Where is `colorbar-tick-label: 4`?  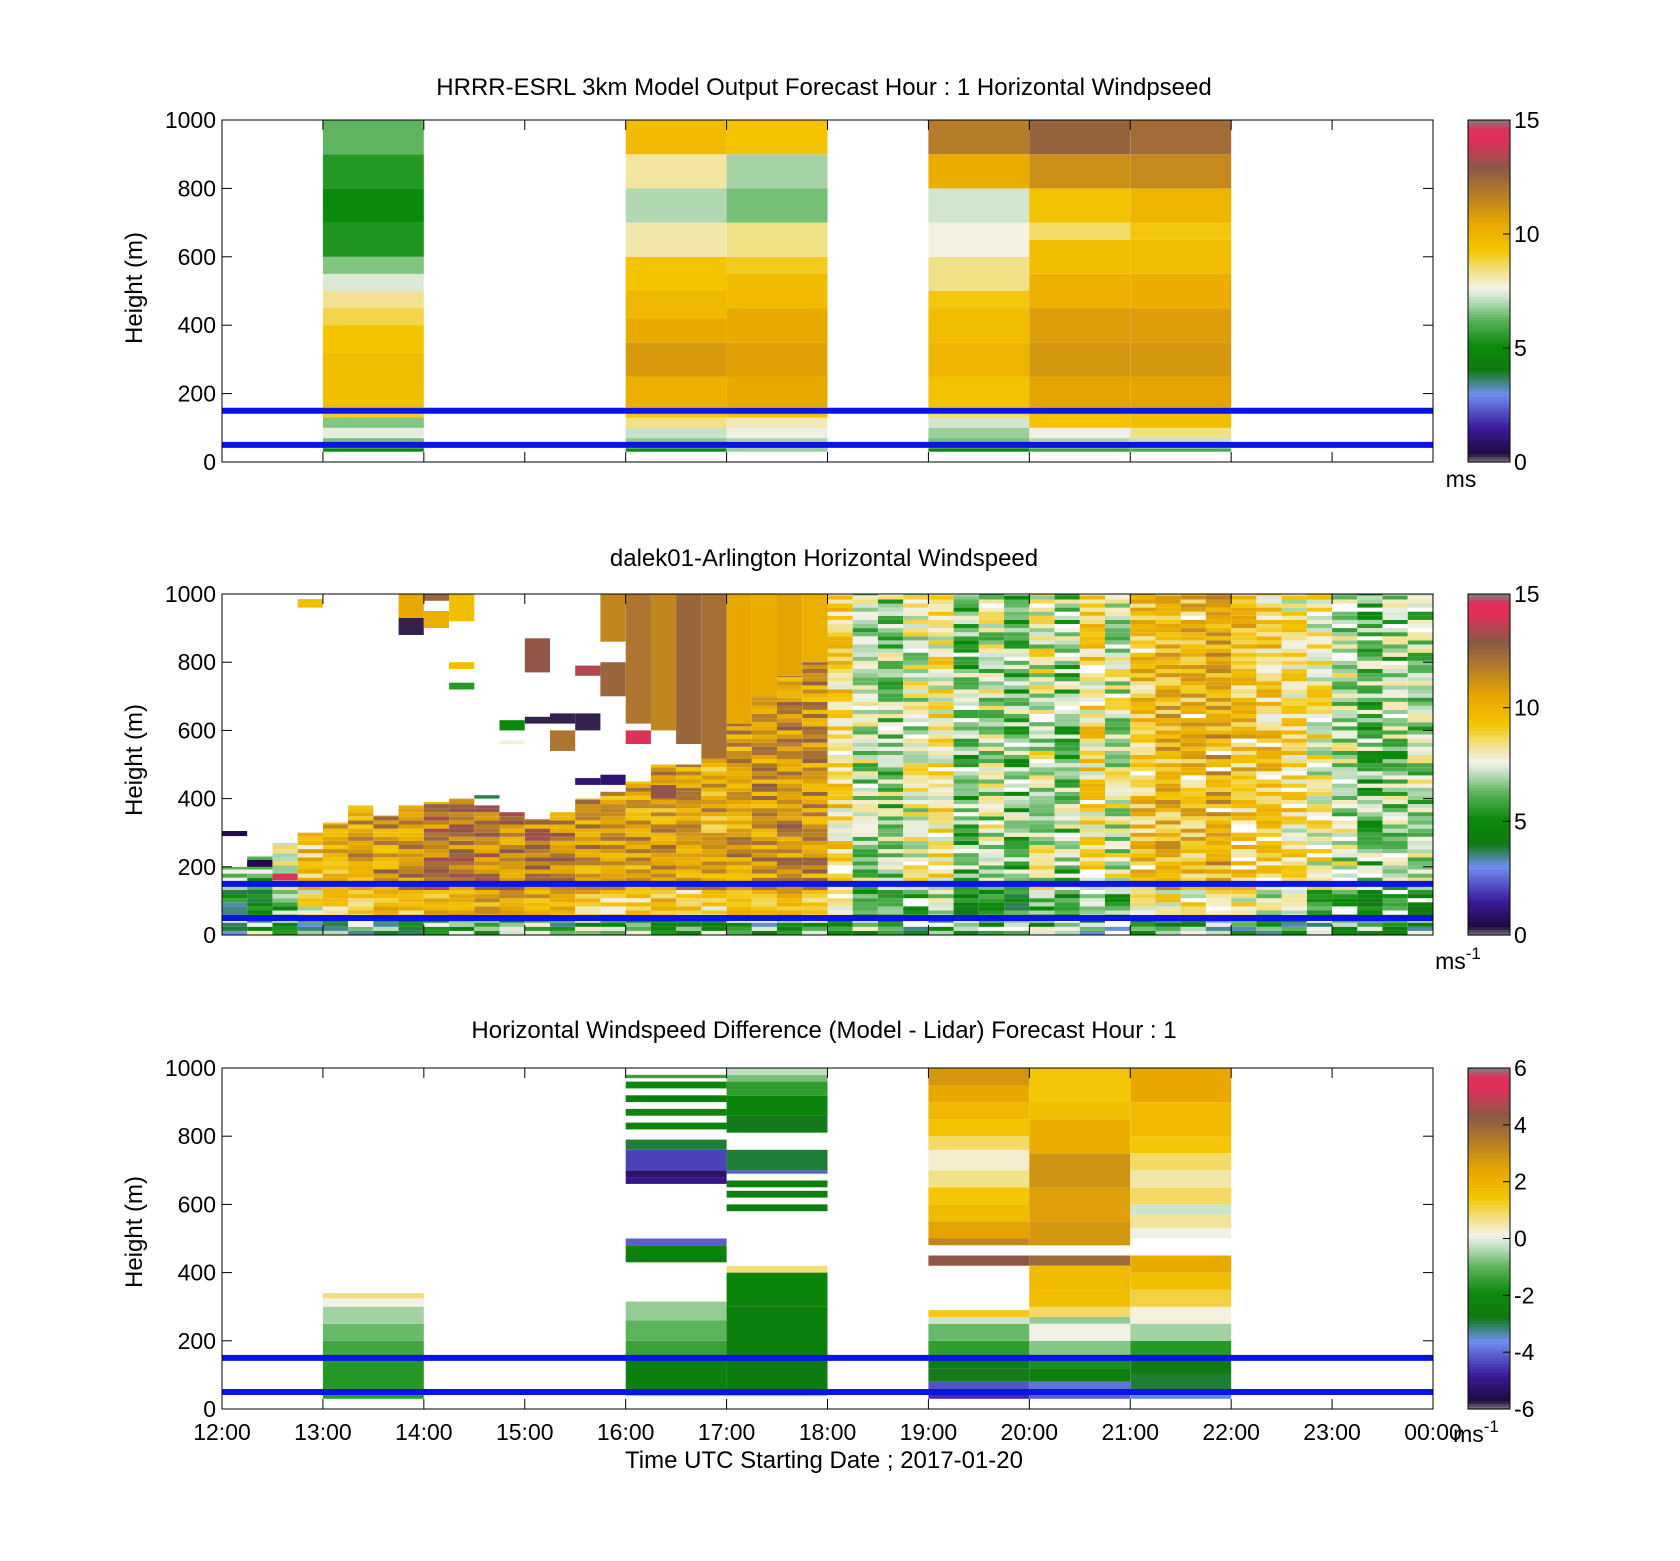 colorbar-tick-label: 4 is located at coordinates (1520, 1125).